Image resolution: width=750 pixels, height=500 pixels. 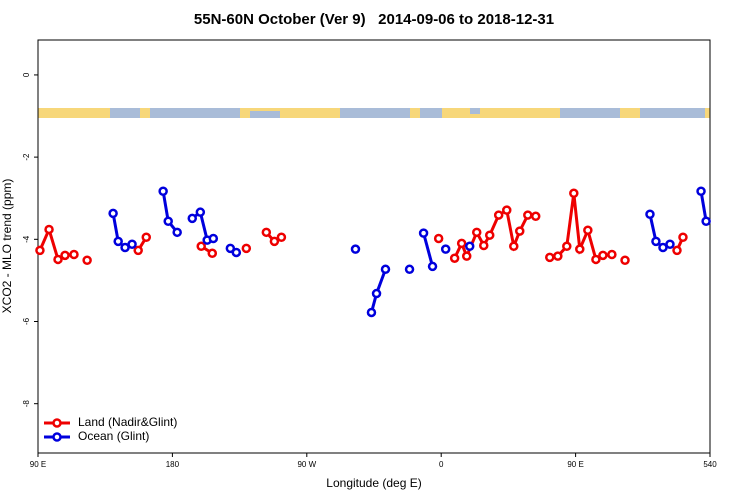 What do you see at coordinates (26, 239) in the screenshot?
I see `y-tick-label: -4` at bounding box center [26, 239].